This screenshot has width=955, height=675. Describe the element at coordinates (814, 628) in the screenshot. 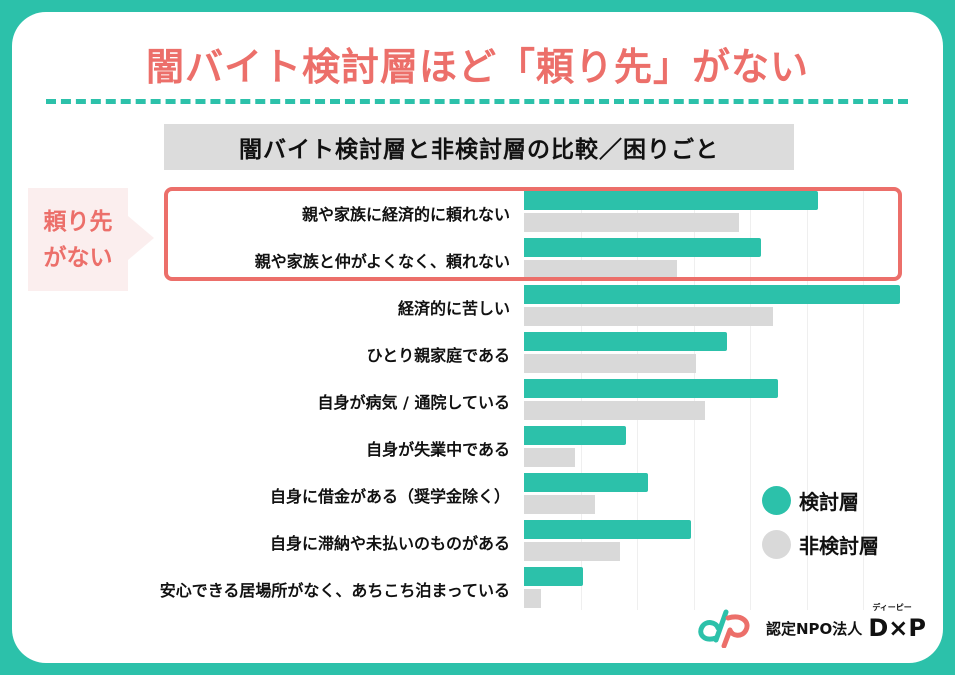

I see `logo-org-type: 認定NPO法人` at that location.